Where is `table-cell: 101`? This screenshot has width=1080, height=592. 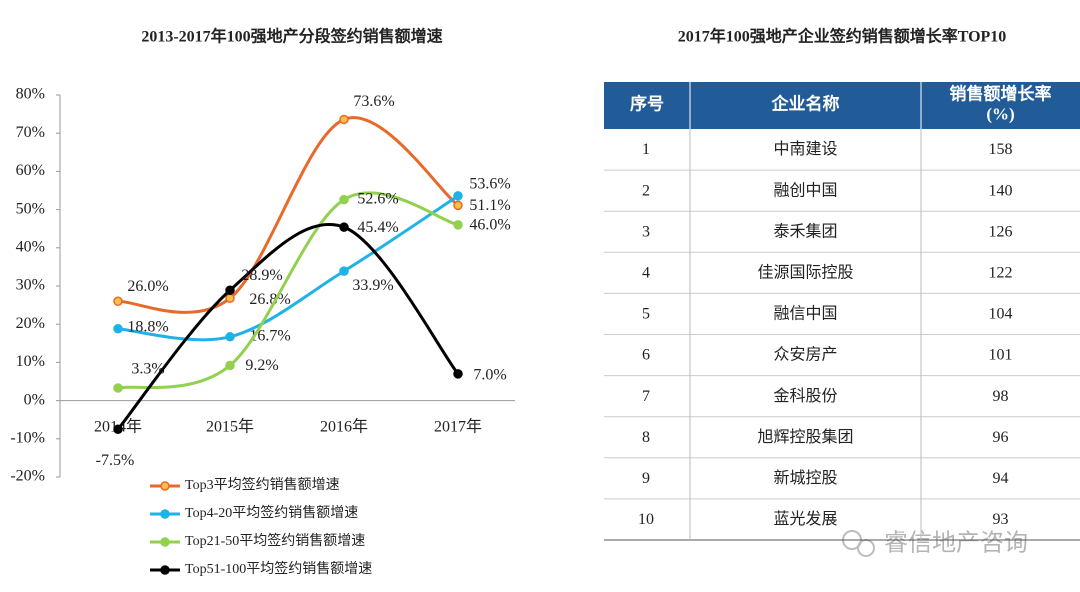 table-cell: 101 is located at coordinates (1001, 355).